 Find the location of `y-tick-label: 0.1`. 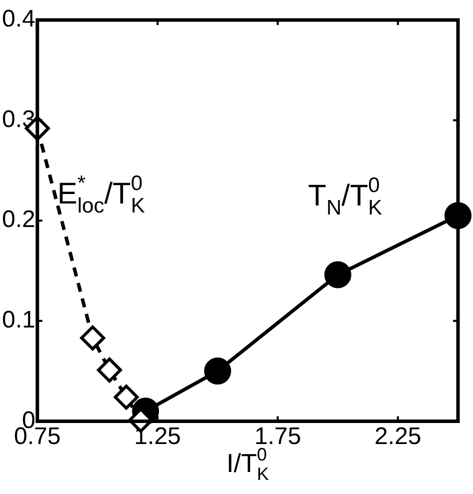

y-tick-label: 0.1 is located at coordinates (19, 320).